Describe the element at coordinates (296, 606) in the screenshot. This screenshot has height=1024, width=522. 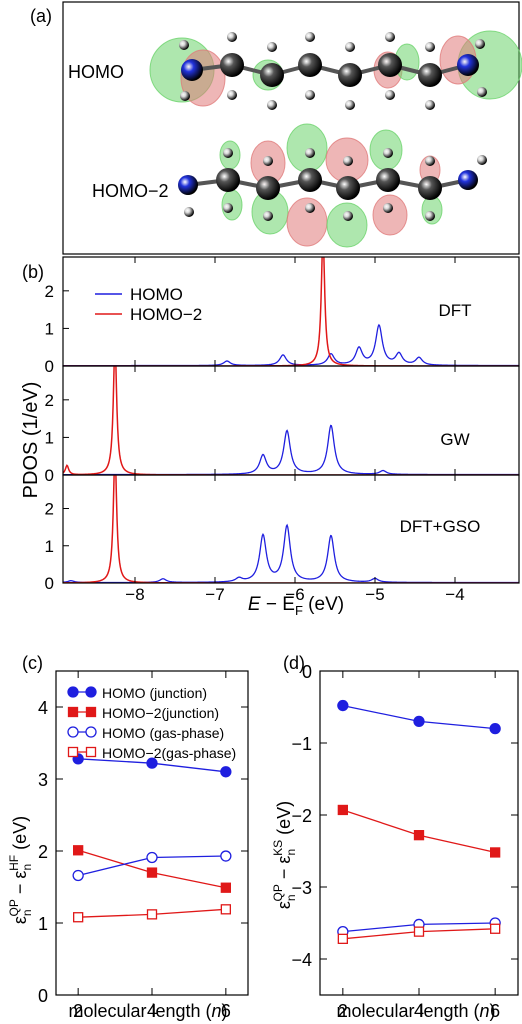
I see `panel-b-xlabel: E − EF (eV)` at that location.